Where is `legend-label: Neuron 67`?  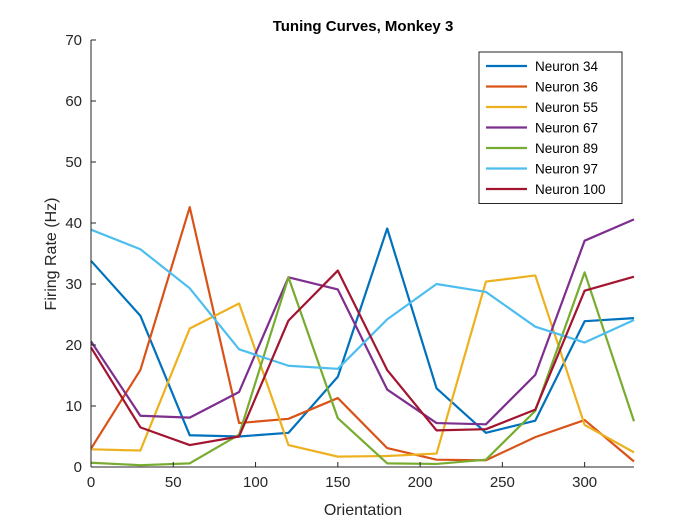 legend-label: Neuron 67 is located at coordinates (566, 128).